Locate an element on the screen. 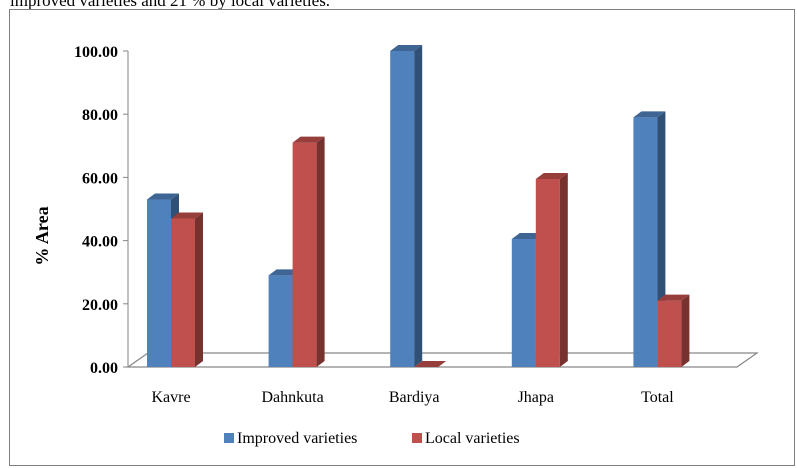 This screenshot has height=468, width=797. legend-swatch-local is located at coordinates (417, 438).